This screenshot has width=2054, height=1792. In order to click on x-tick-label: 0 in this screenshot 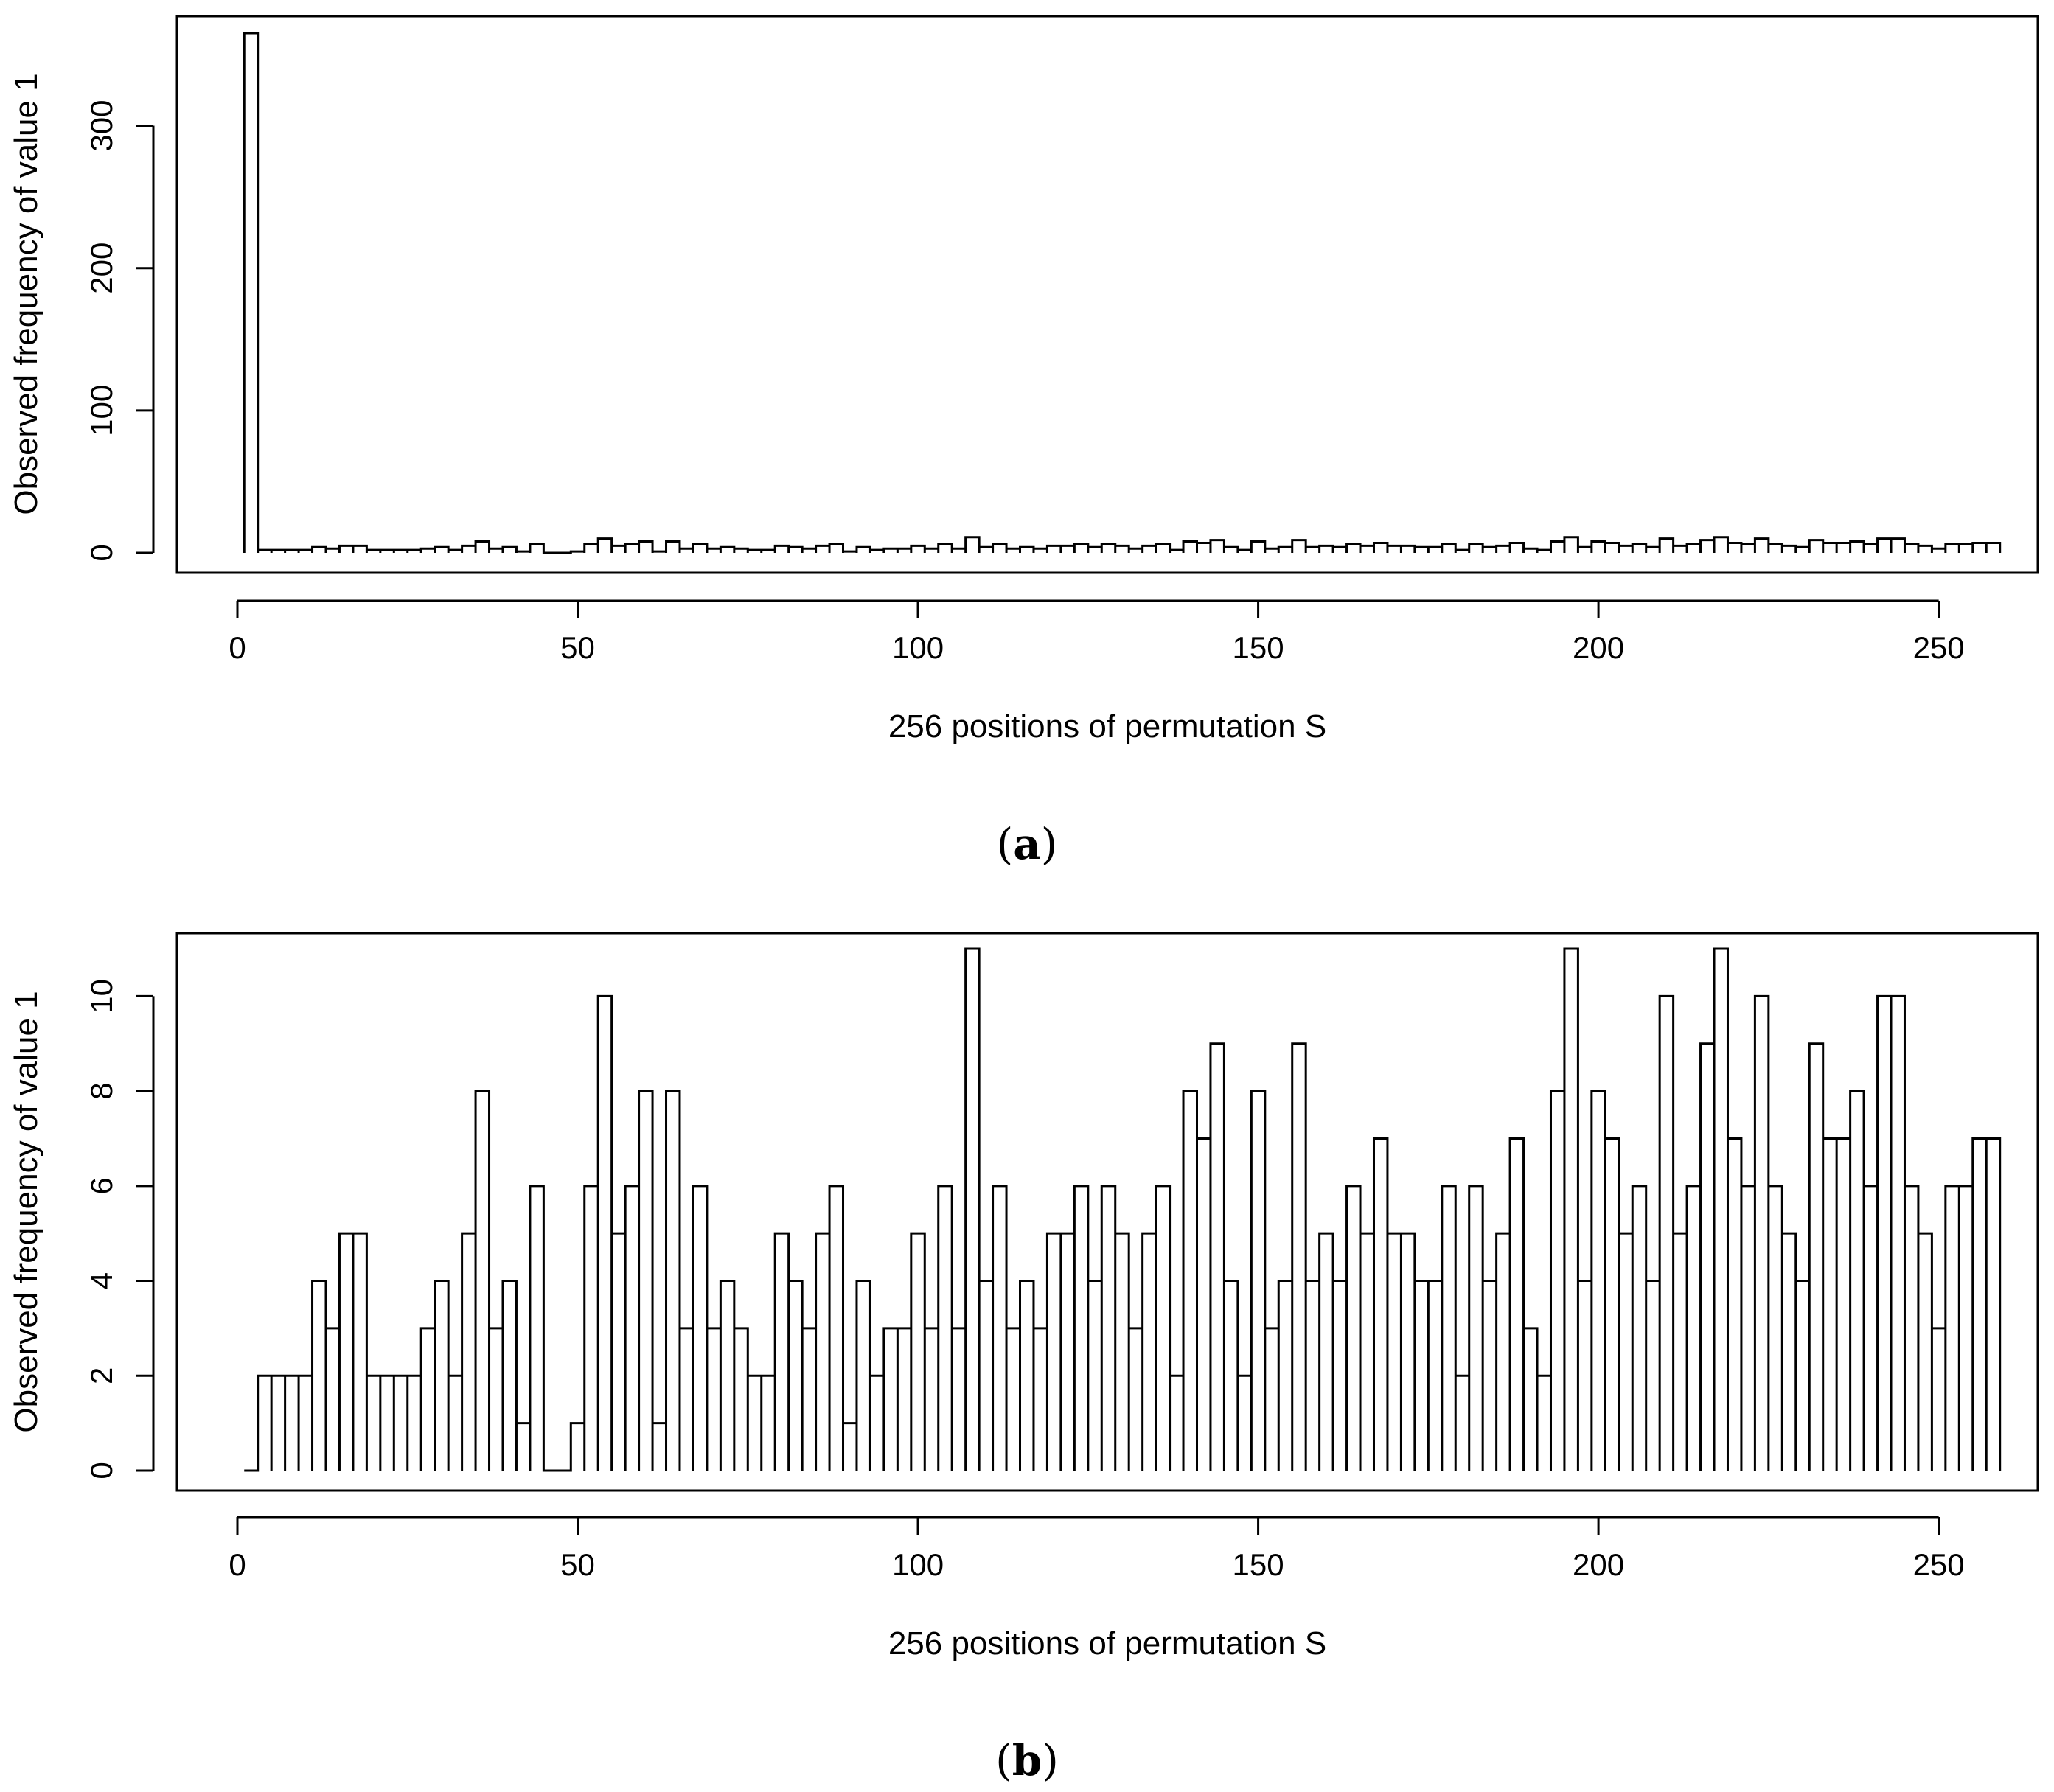, I will do `click(237, 647)`.